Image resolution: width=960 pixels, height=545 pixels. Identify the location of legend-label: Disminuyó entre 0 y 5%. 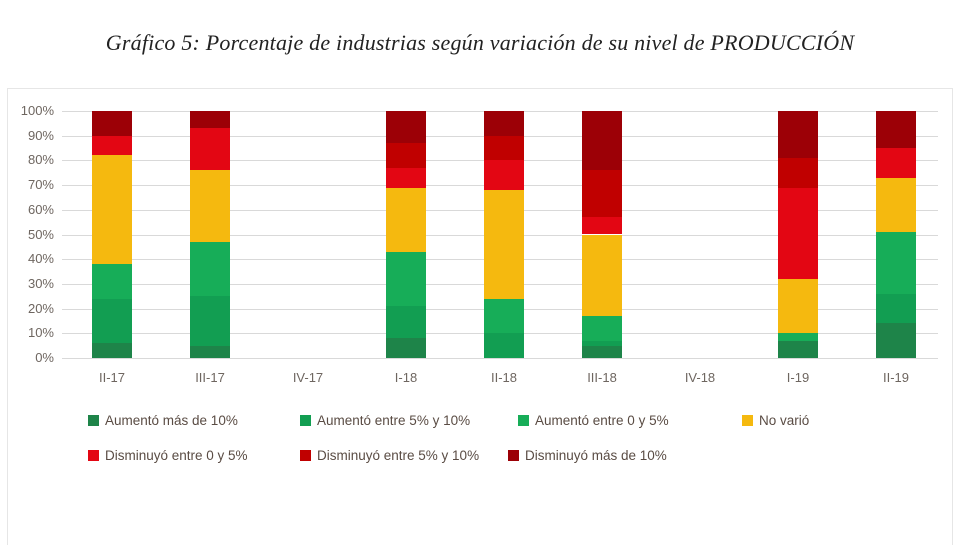
(176, 455).